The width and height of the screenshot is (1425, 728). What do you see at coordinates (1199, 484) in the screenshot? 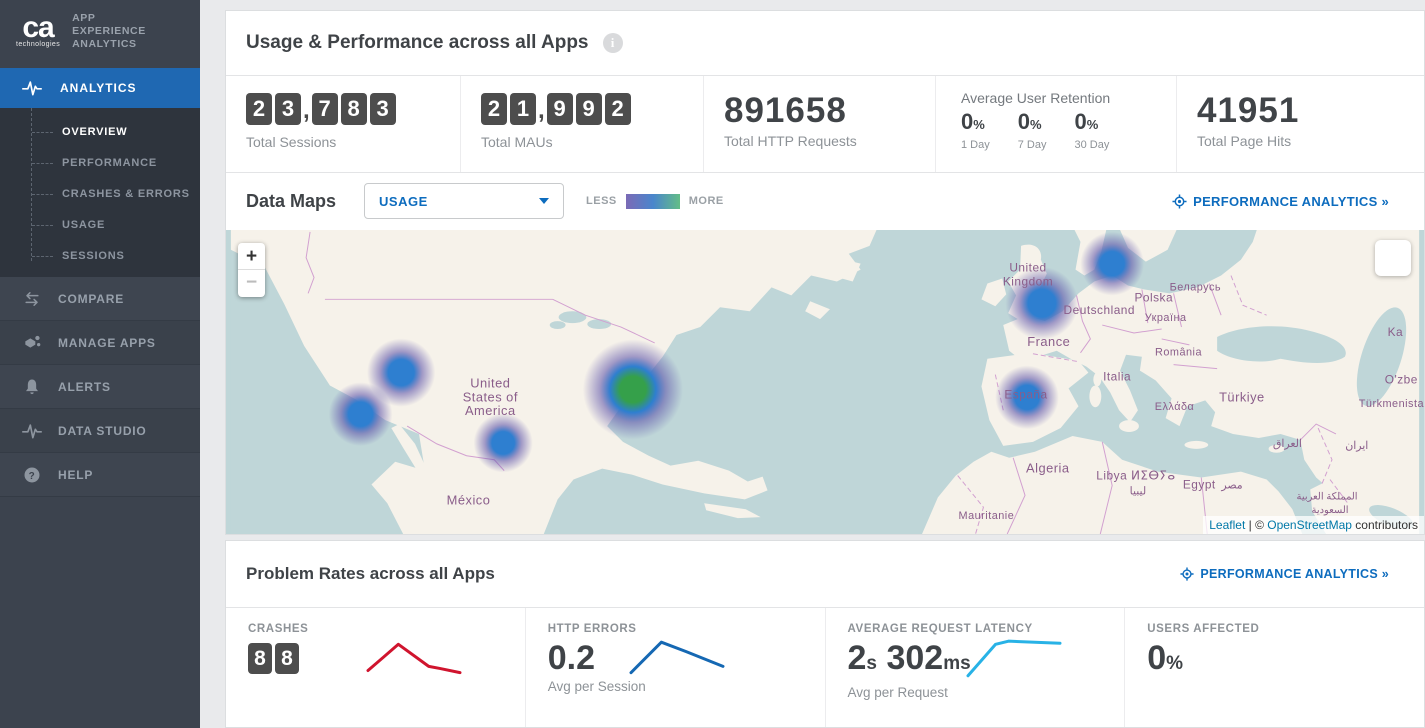
I see `svg-text: Egypt` at bounding box center [1199, 484].